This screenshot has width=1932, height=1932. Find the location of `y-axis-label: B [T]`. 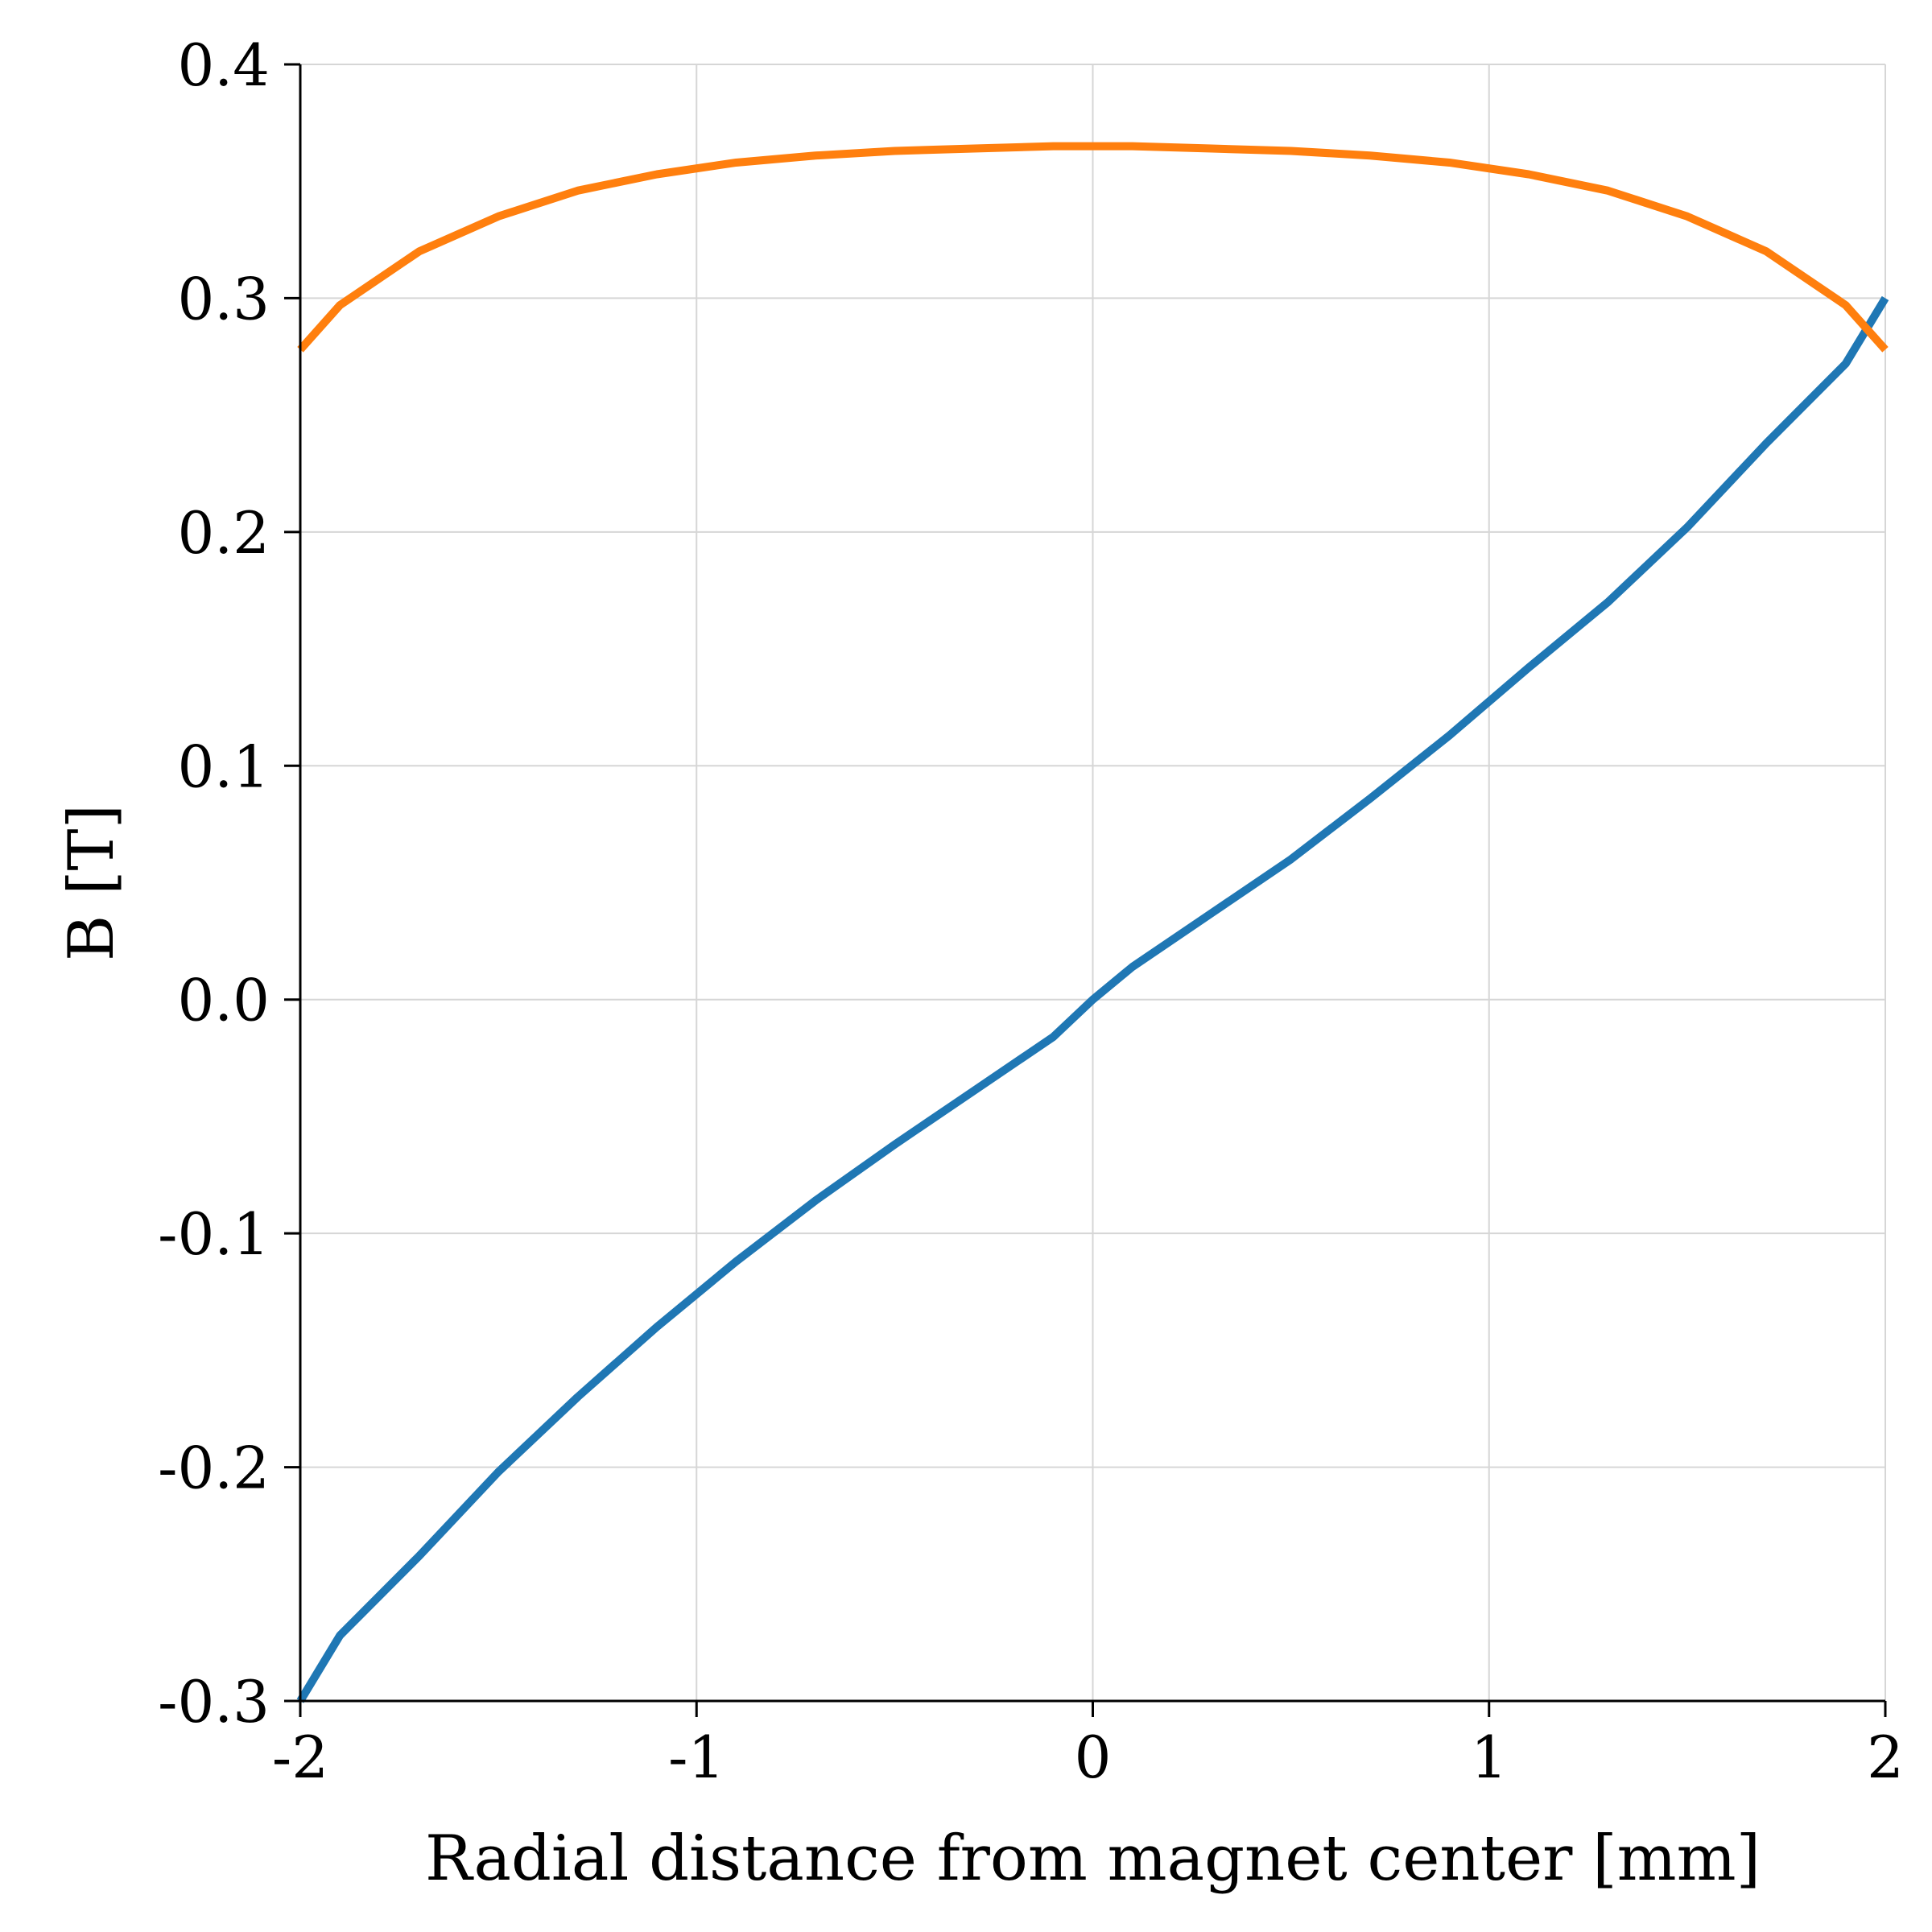

y-axis-label: B [T] is located at coordinates (92, 883).